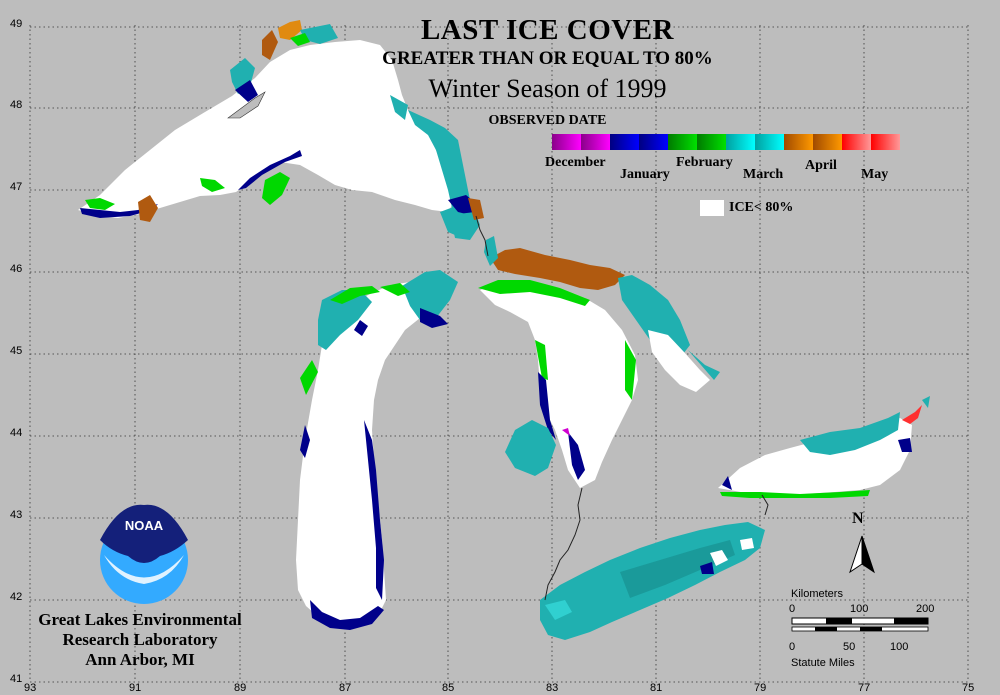 This screenshot has width=1000, height=695. What do you see at coordinates (547, 88) in the screenshot?
I see `title-line-3: Winter Season of 1999` at bounding box center [547, 88].